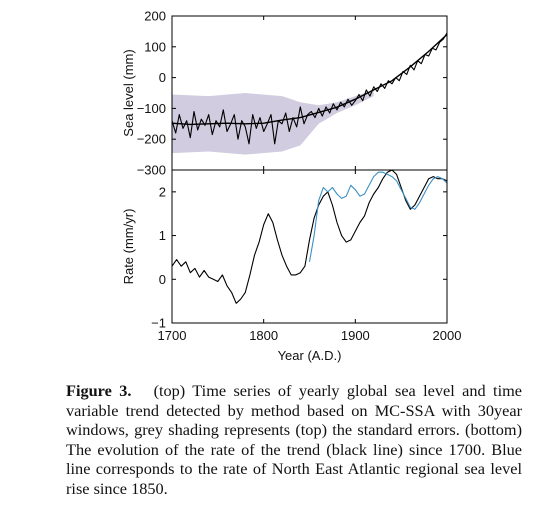  Describe the element at coordinates (151, 170) in the screenshot. I see `top-ytick-label: −300` at that location.